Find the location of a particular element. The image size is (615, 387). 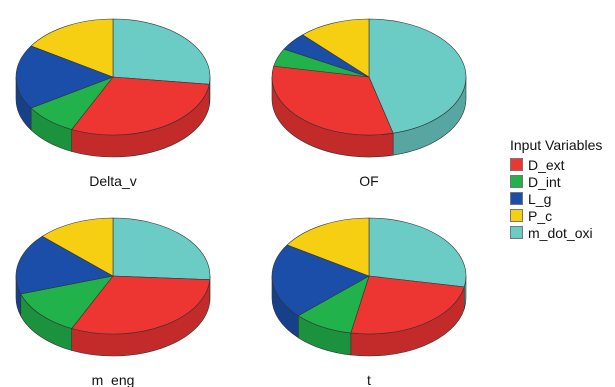

legend-item-d-ext: D_ext is located at coordinates (556, 164).